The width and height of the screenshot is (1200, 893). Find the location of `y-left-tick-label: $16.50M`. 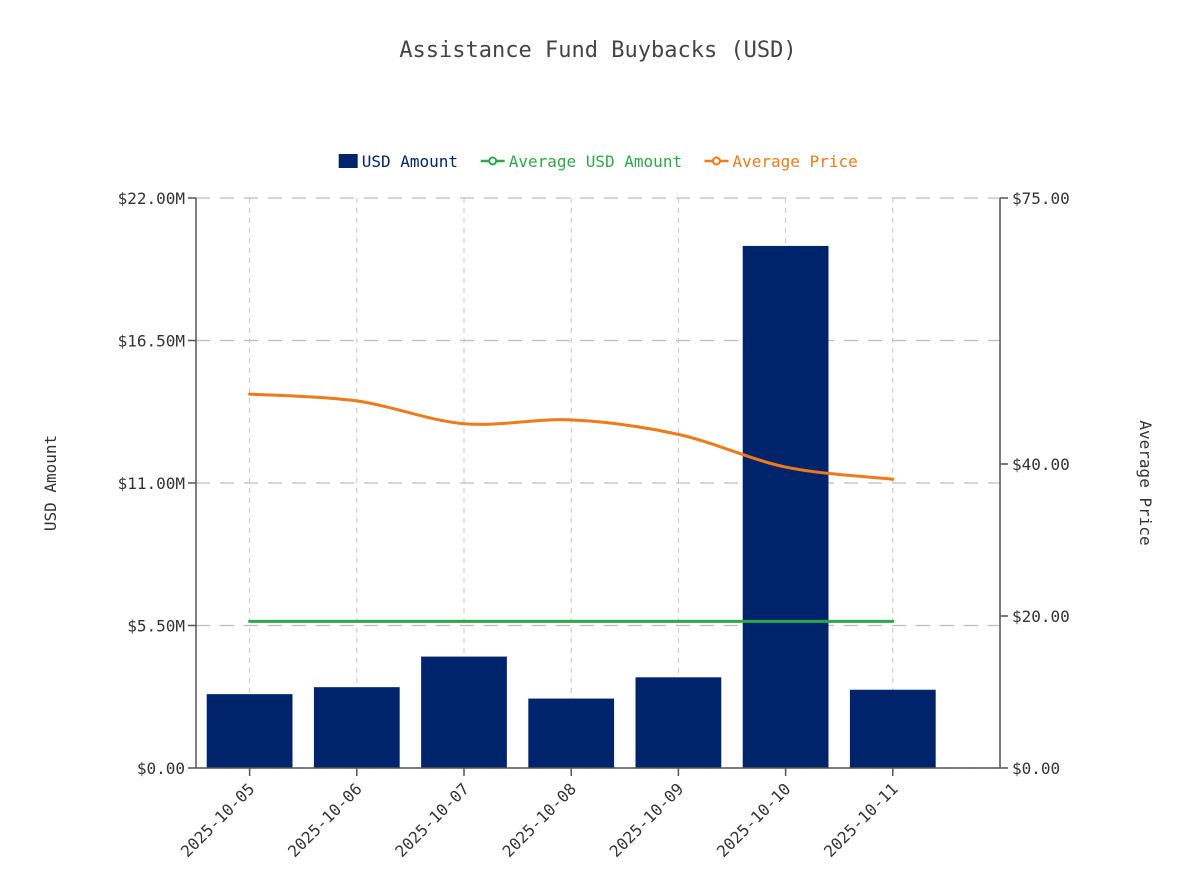

y-left-tick-label: $16.50M is located at coordinates (151, 341).